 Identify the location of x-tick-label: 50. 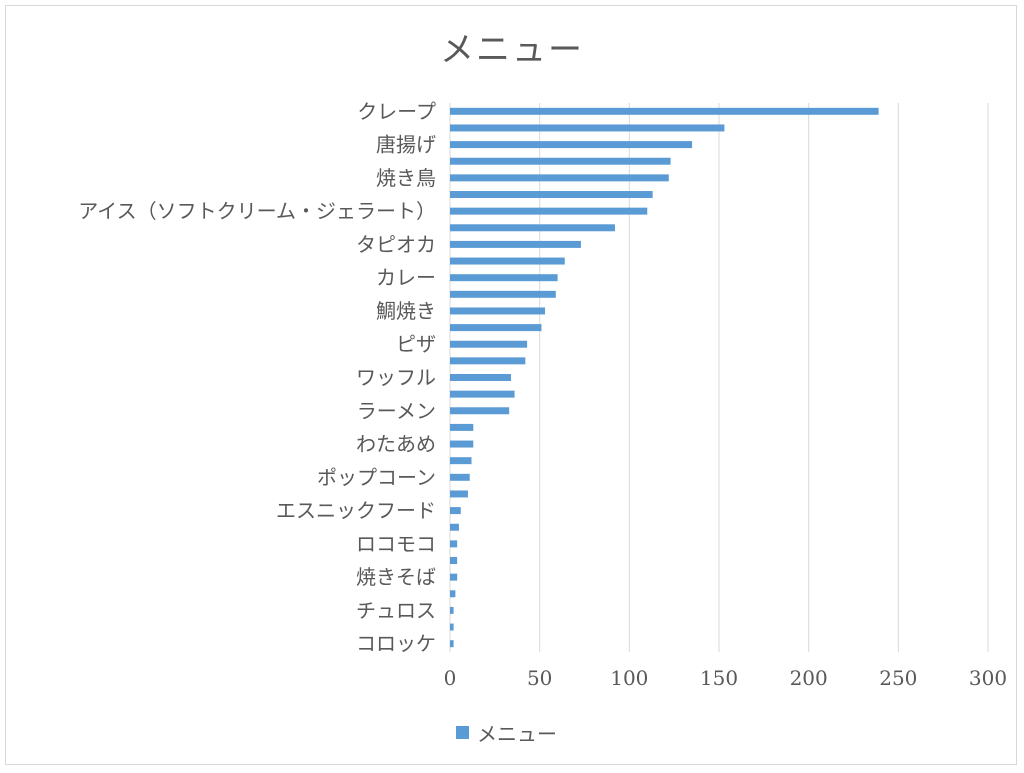
(539, 678).